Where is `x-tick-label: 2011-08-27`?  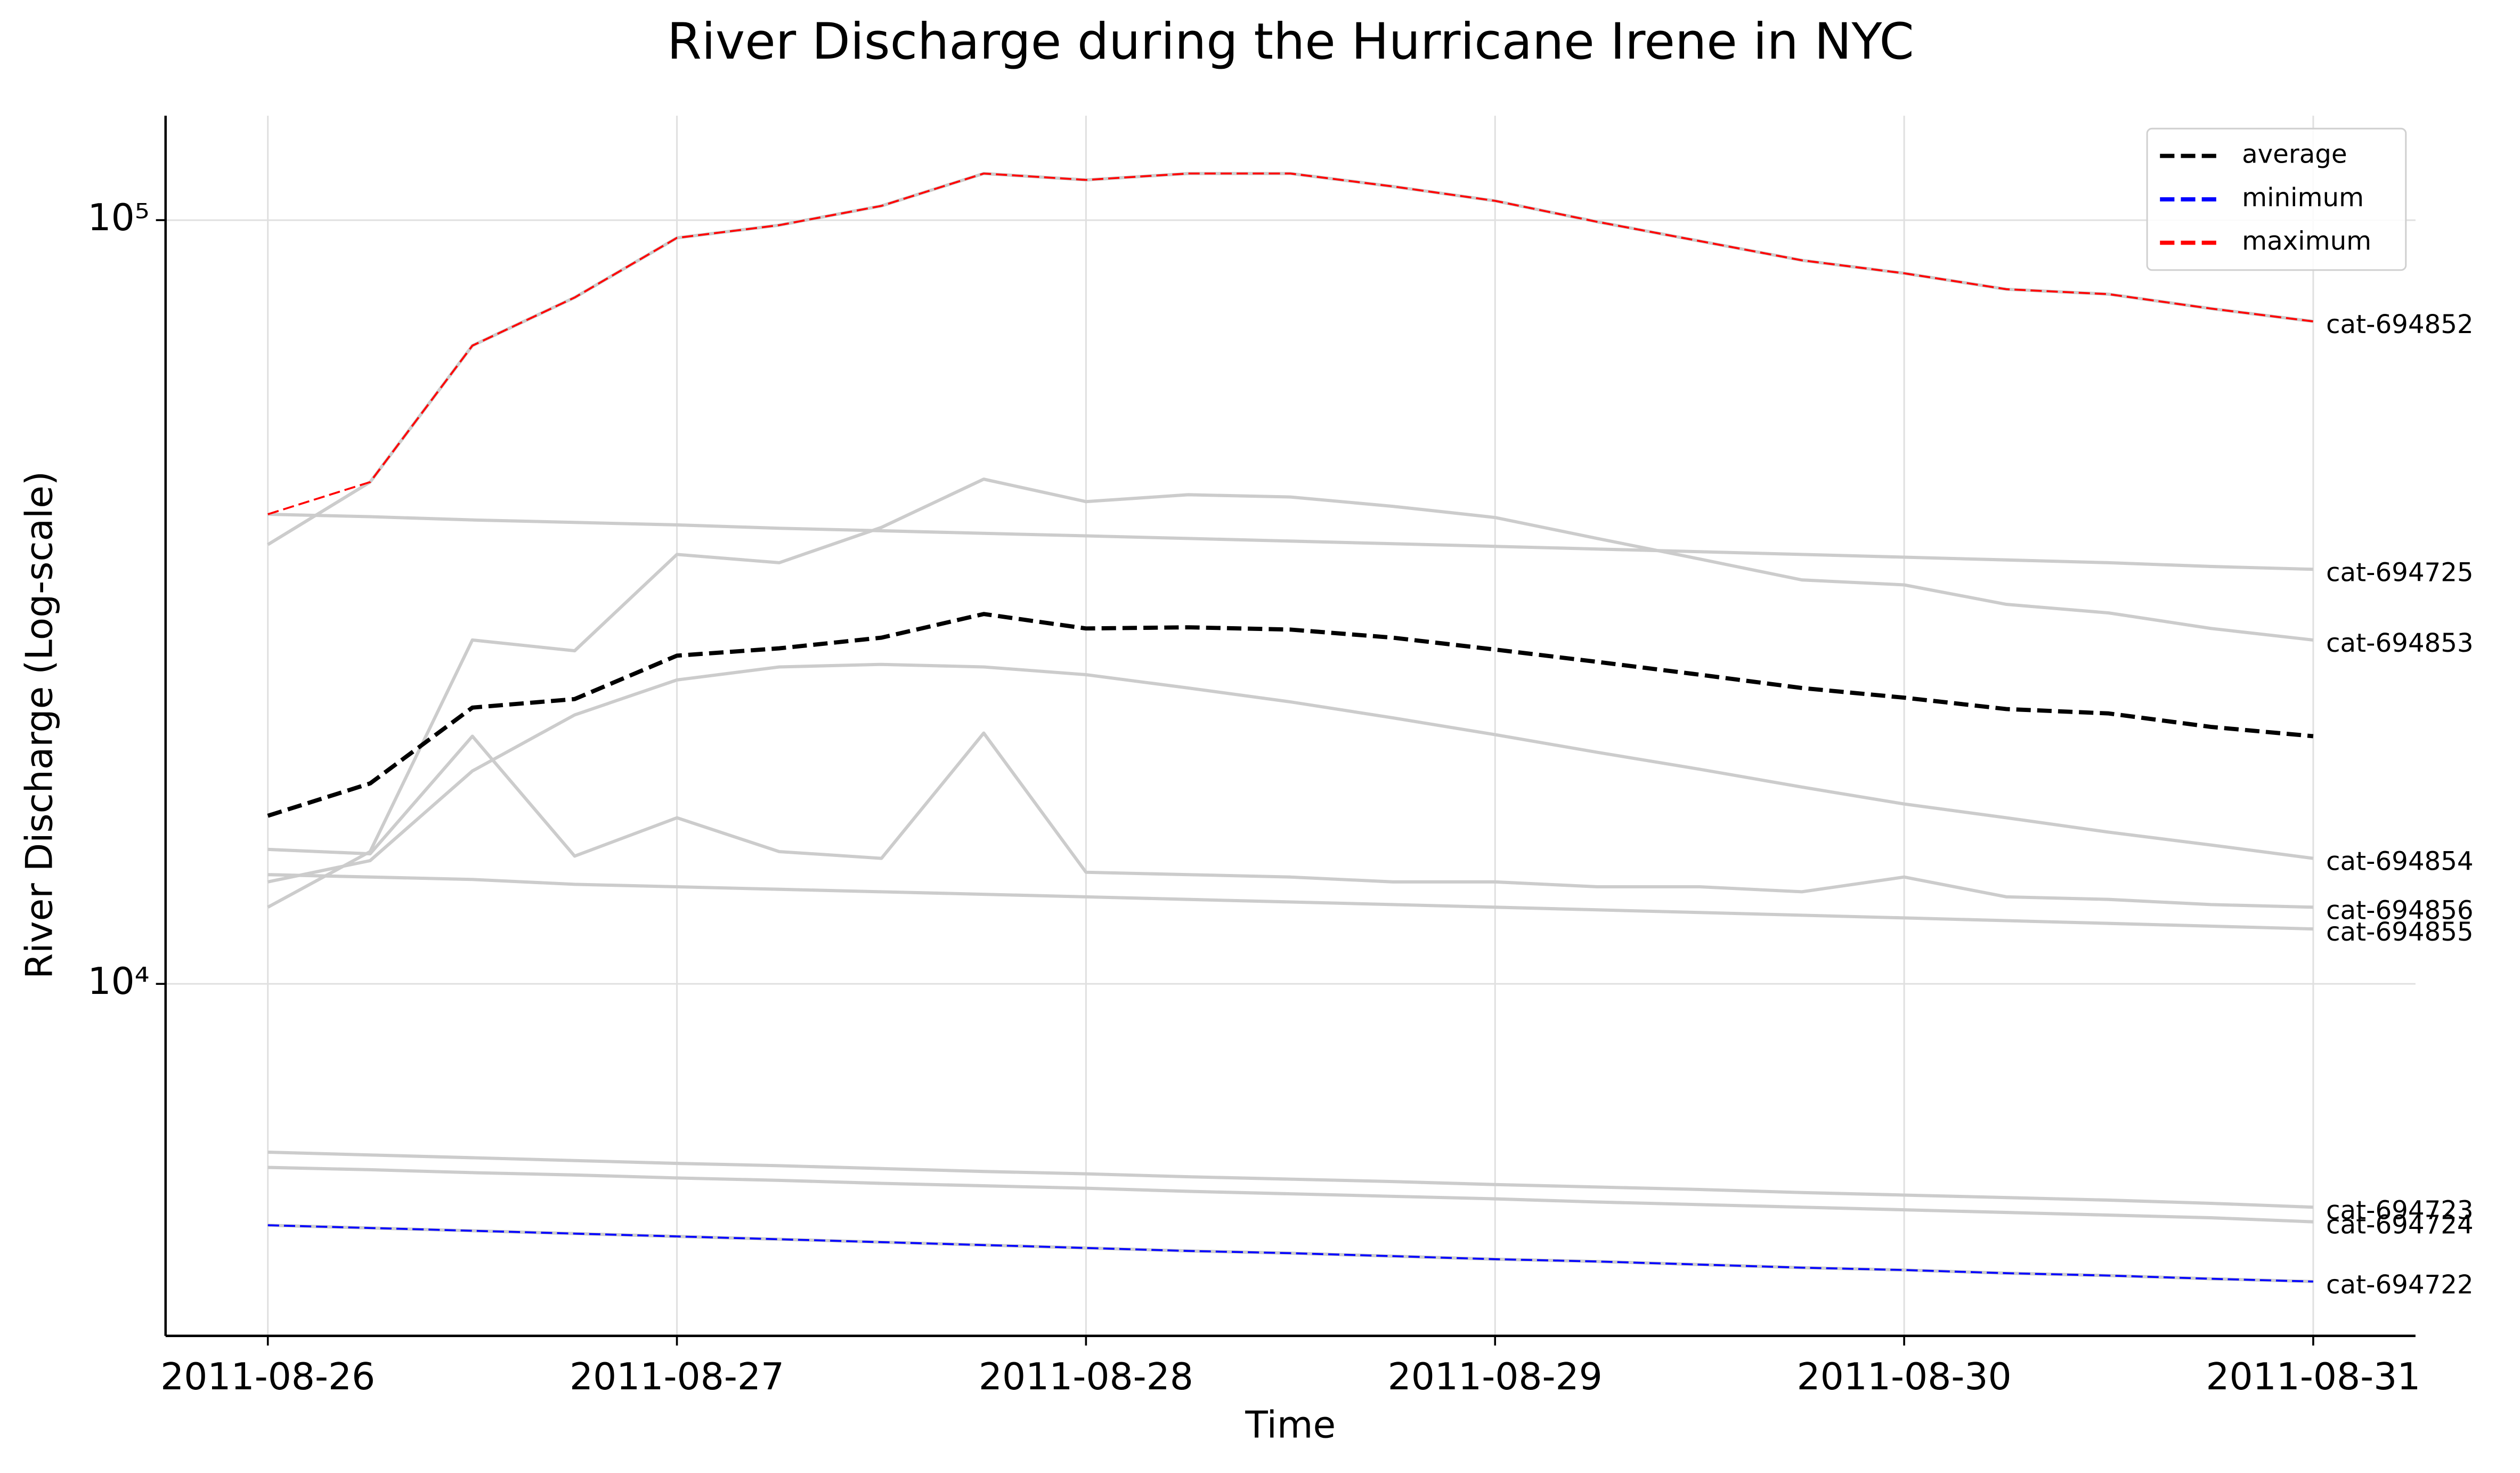 x-tick-label: 2011-08-27 is located at coordinates (677, 1377).